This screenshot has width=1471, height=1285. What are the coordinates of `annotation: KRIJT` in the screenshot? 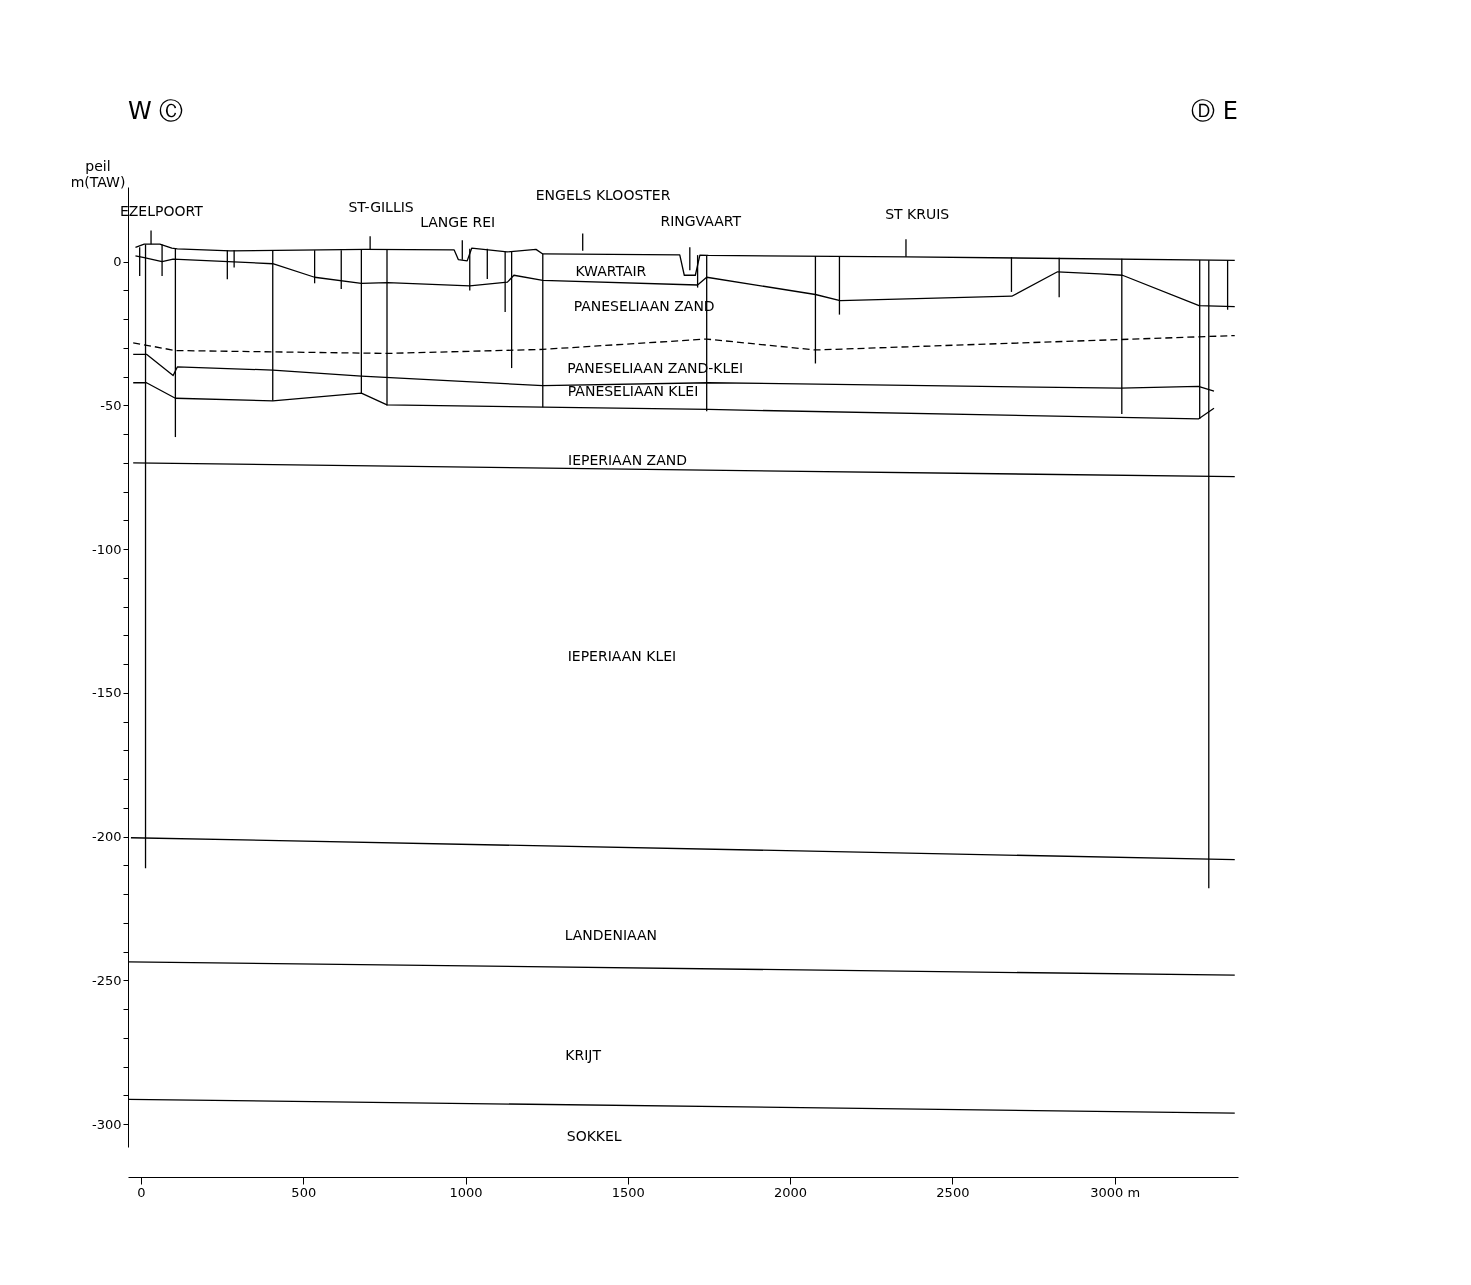 It's located at (583, 1054).